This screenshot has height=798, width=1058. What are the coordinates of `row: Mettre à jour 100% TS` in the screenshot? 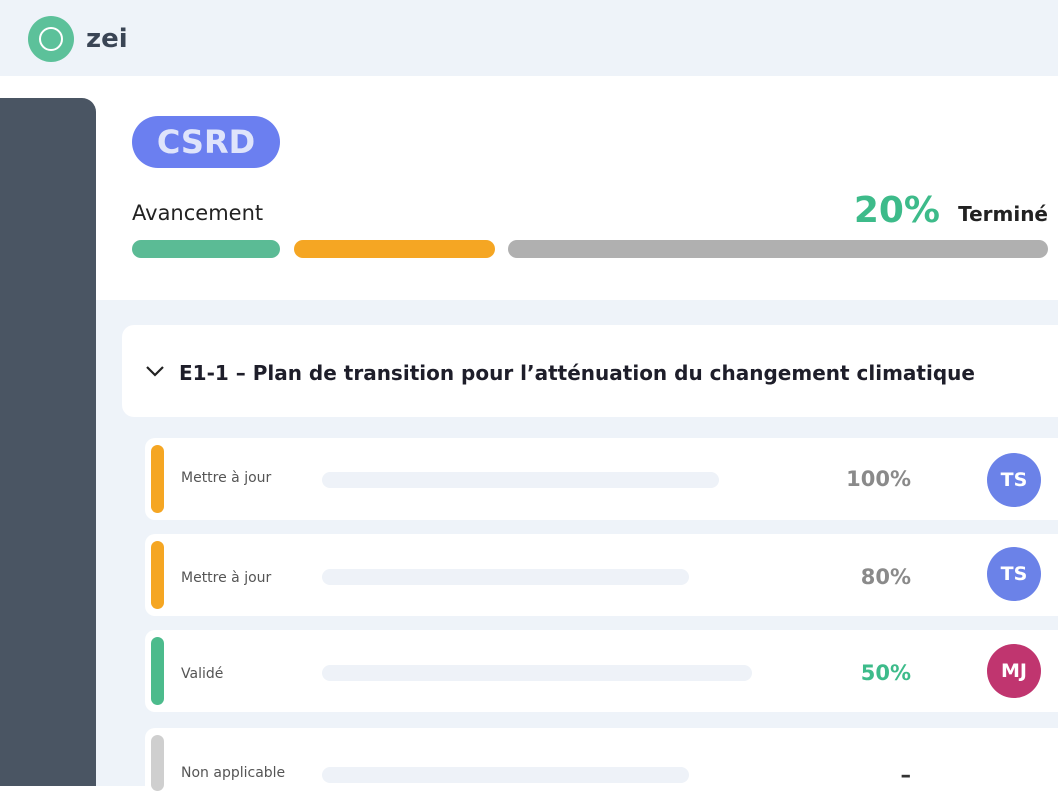 It's located at (601, 479).